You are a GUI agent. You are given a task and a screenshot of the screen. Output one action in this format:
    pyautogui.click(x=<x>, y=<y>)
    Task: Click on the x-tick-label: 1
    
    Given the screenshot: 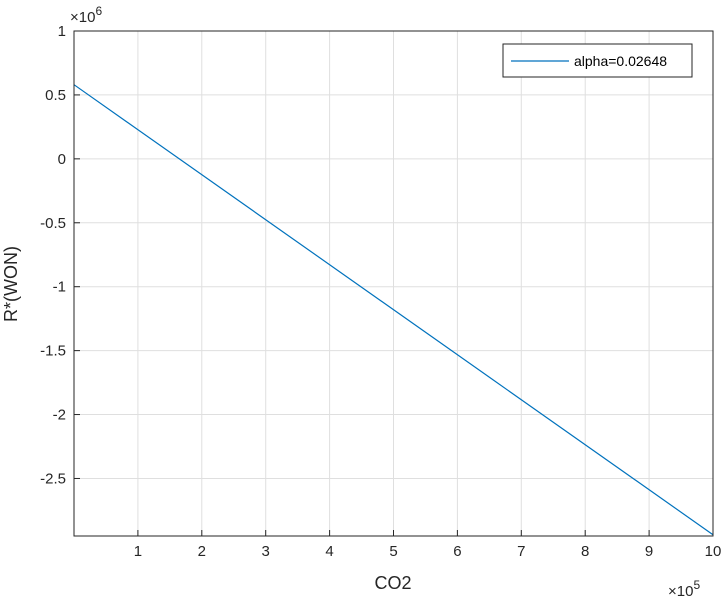 What is the action you would take?
    pyautogui.click(x=138, y=551)
    